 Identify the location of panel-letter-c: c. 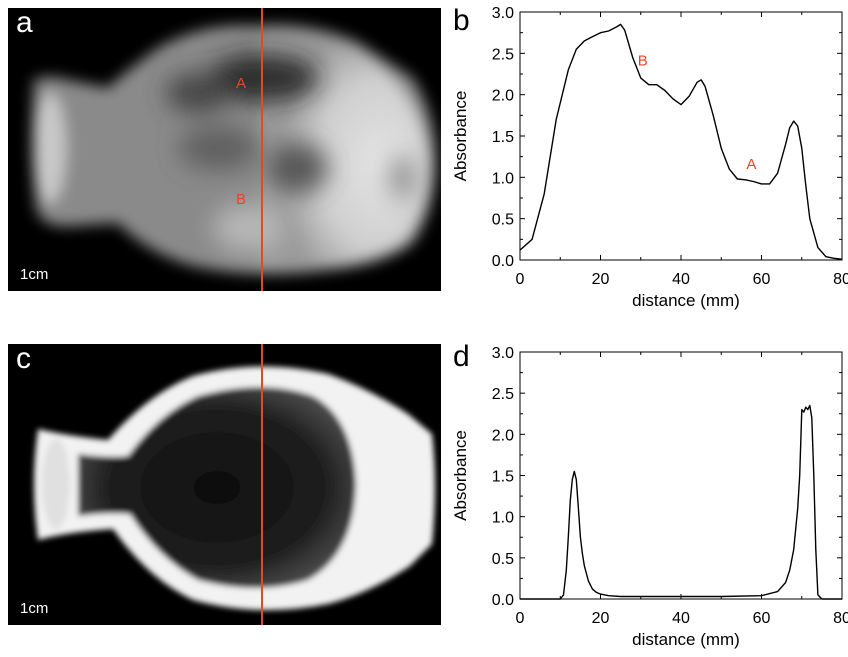
(23, 359).